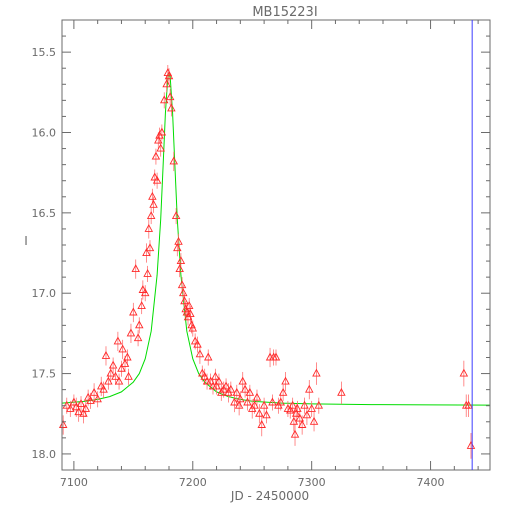 This screenshot has height=510, width=510. I want to click on x-tick-label: 7300, so click(312, 482).